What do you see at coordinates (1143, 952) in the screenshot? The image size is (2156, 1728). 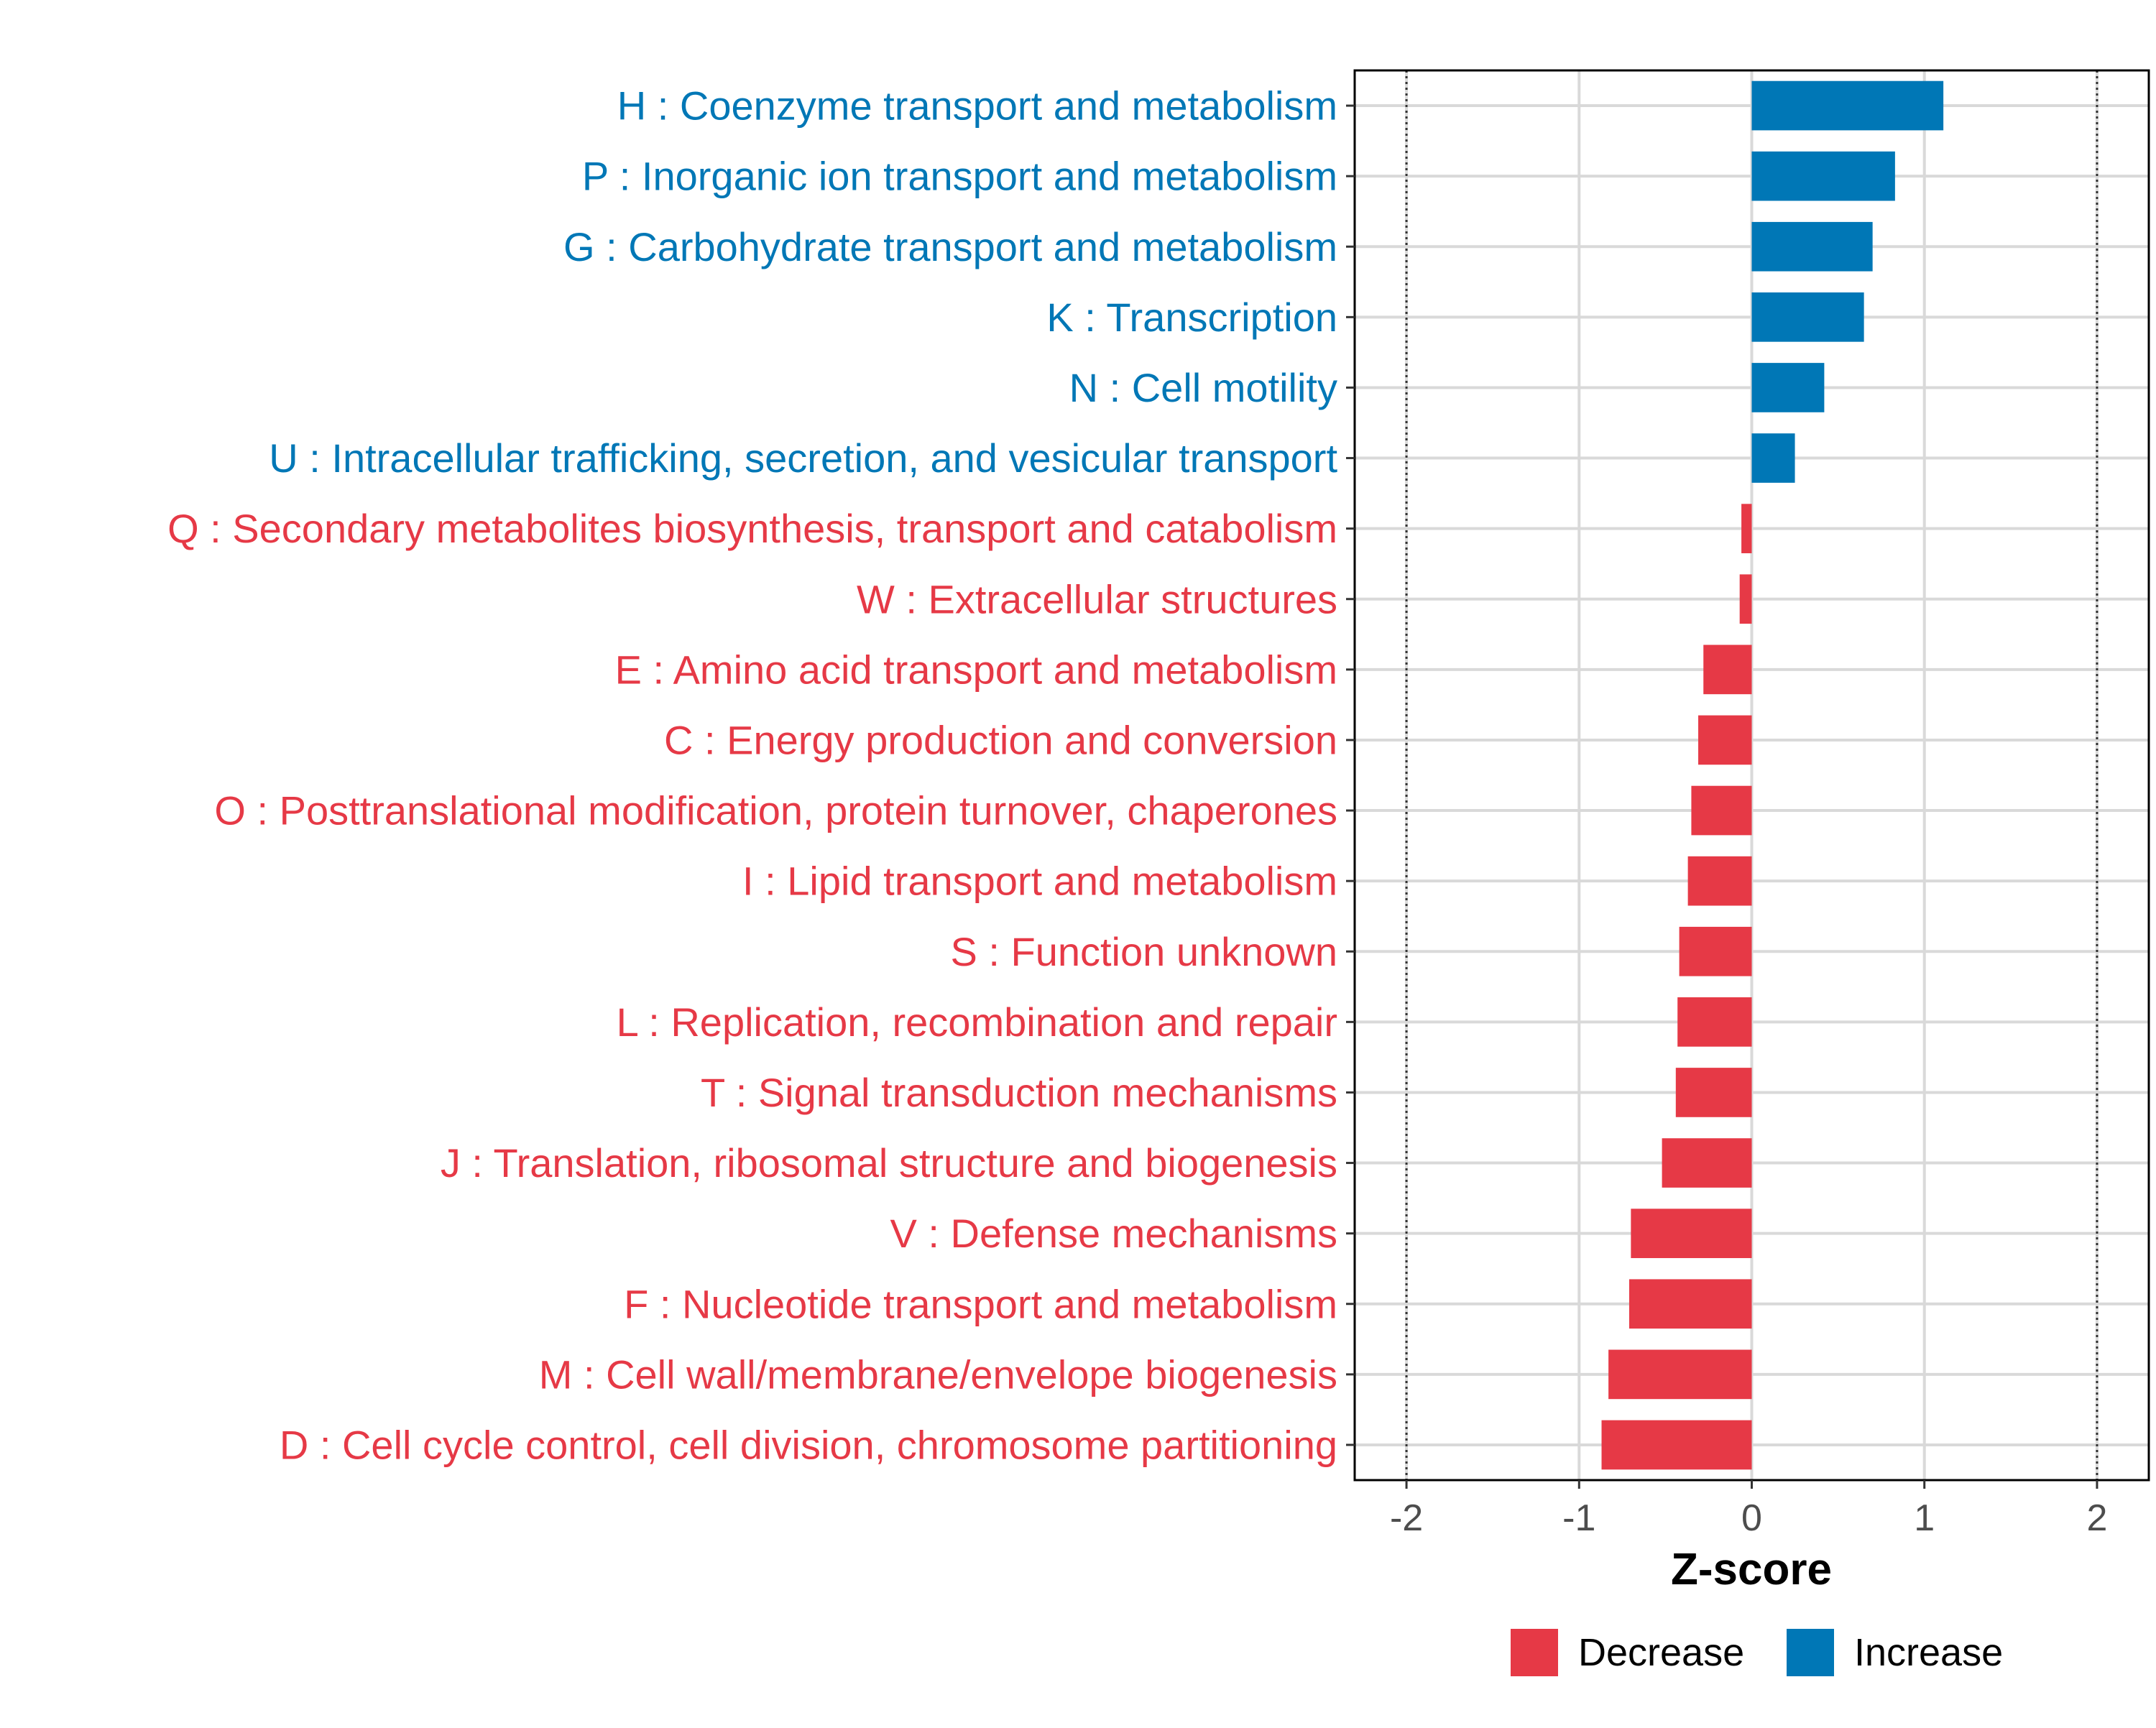 I see `y-tick-label: S : Function unknown` at bounding box center [1143, 952].